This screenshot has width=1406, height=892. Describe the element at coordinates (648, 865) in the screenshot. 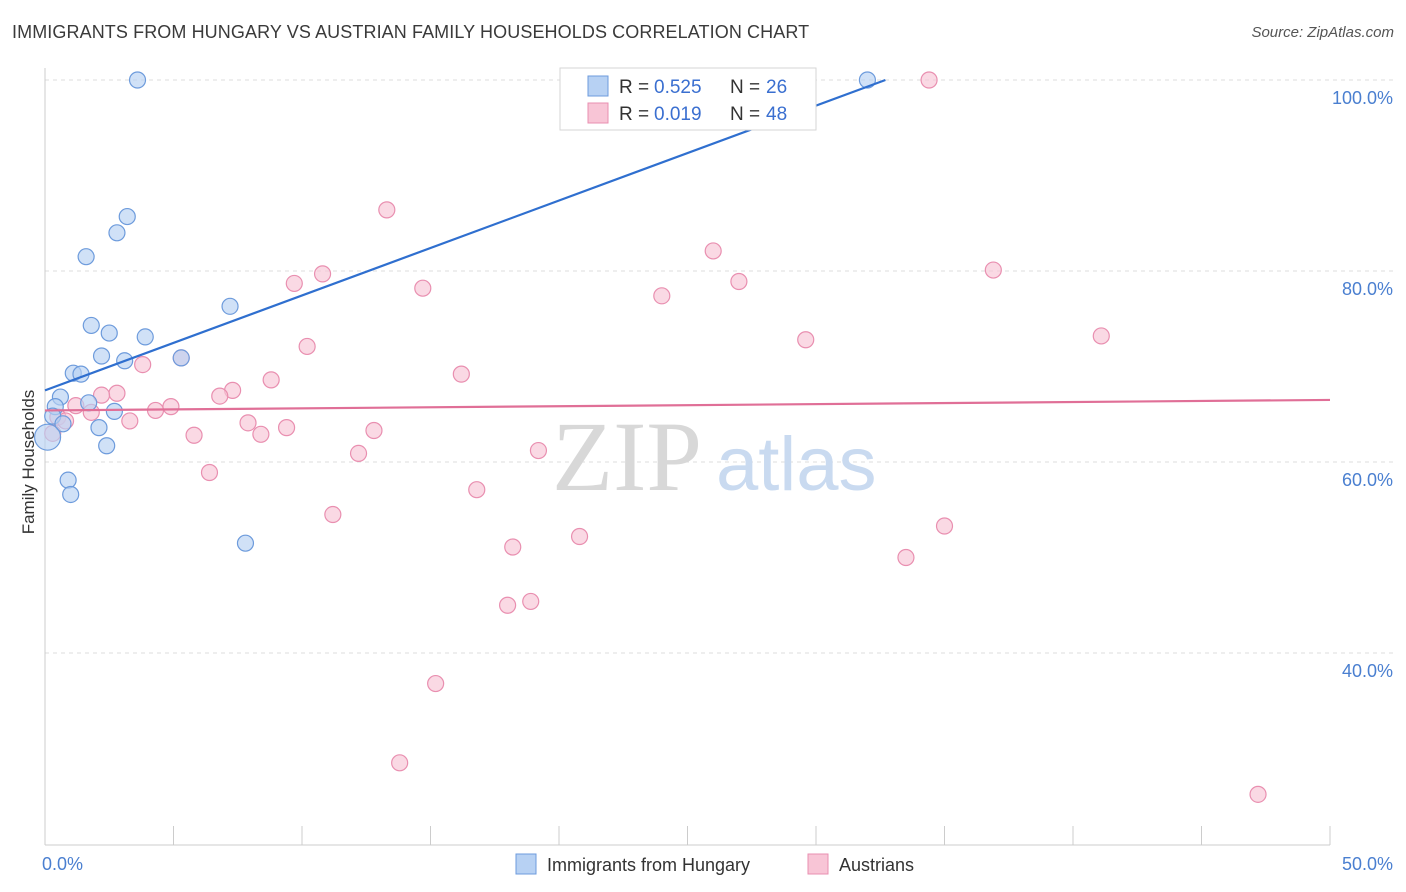

I see `series-legend-label-hungary: Immigrants from Hungary` at that location.